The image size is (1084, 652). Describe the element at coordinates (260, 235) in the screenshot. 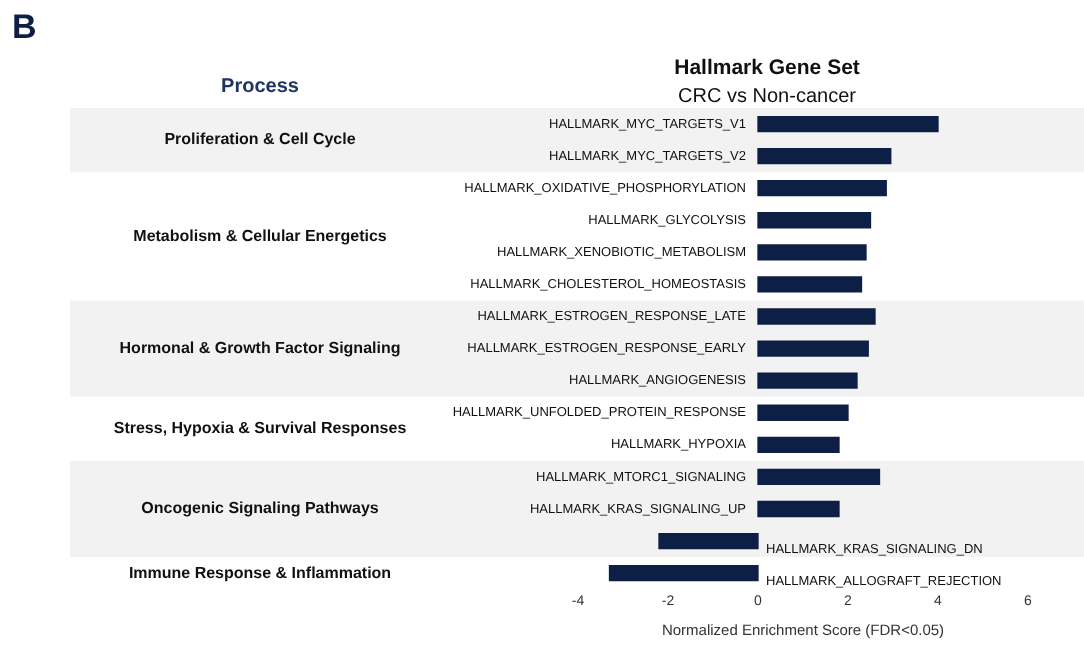

I see `text: Metabolism & Cellular Energetics` at that location.